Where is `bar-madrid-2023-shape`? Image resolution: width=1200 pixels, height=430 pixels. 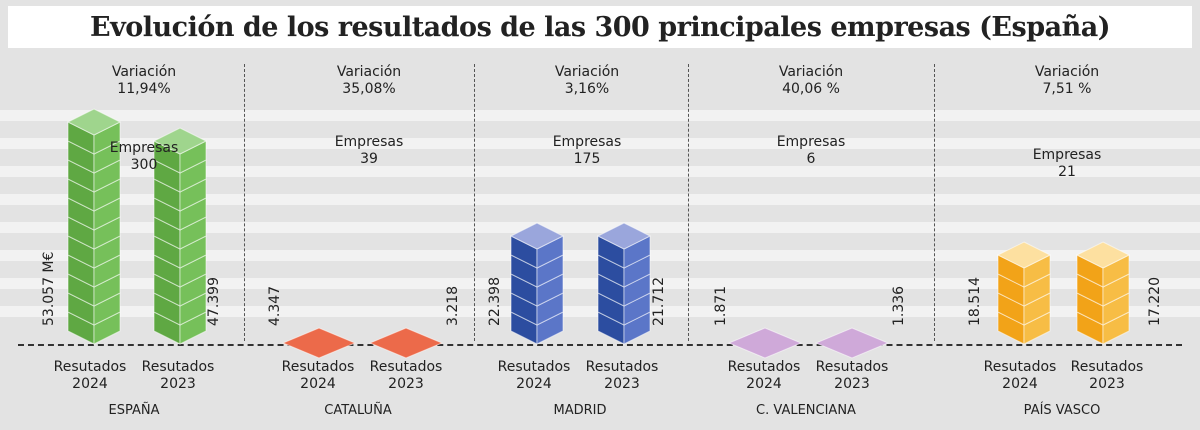
bar-madrid-2023-shape is located at coordinates (624, 283).